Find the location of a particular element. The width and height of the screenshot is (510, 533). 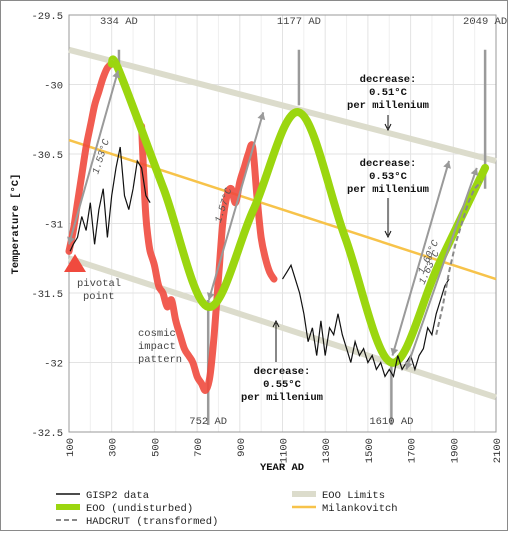

year-label: 1610 AD is located at coordinates (391, 422).